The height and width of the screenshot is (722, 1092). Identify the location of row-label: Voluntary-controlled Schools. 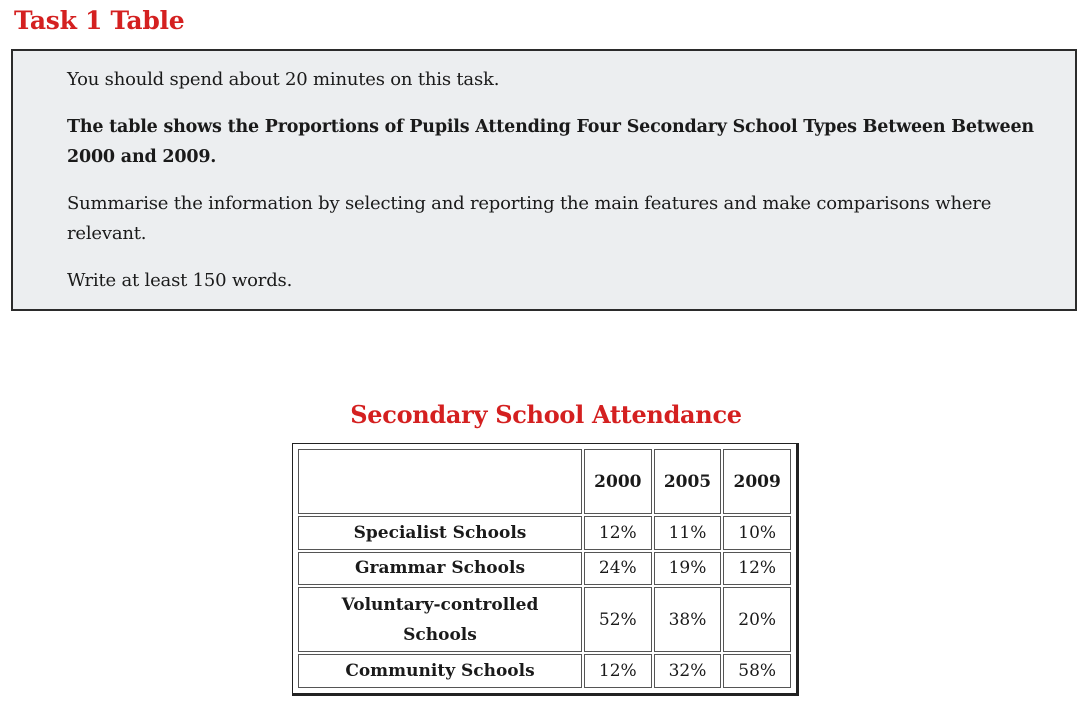
(440, 620).